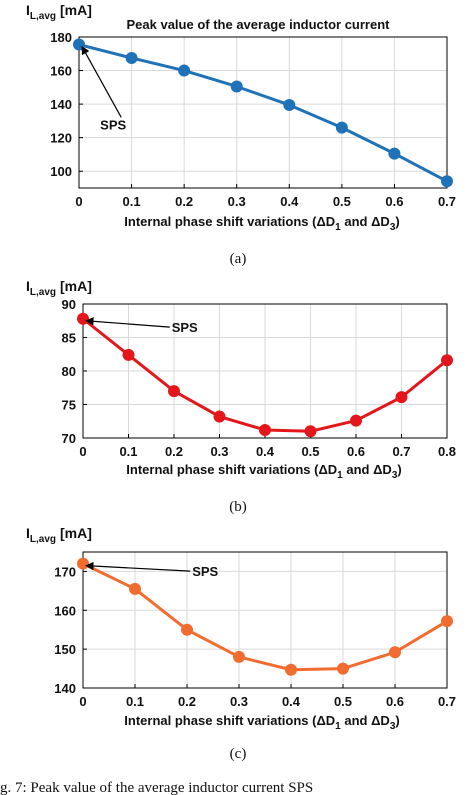 This screenshot has height=795, width=474. I want to click on chart-a-ylabel: IL,avg [mA], so click(59, 12).